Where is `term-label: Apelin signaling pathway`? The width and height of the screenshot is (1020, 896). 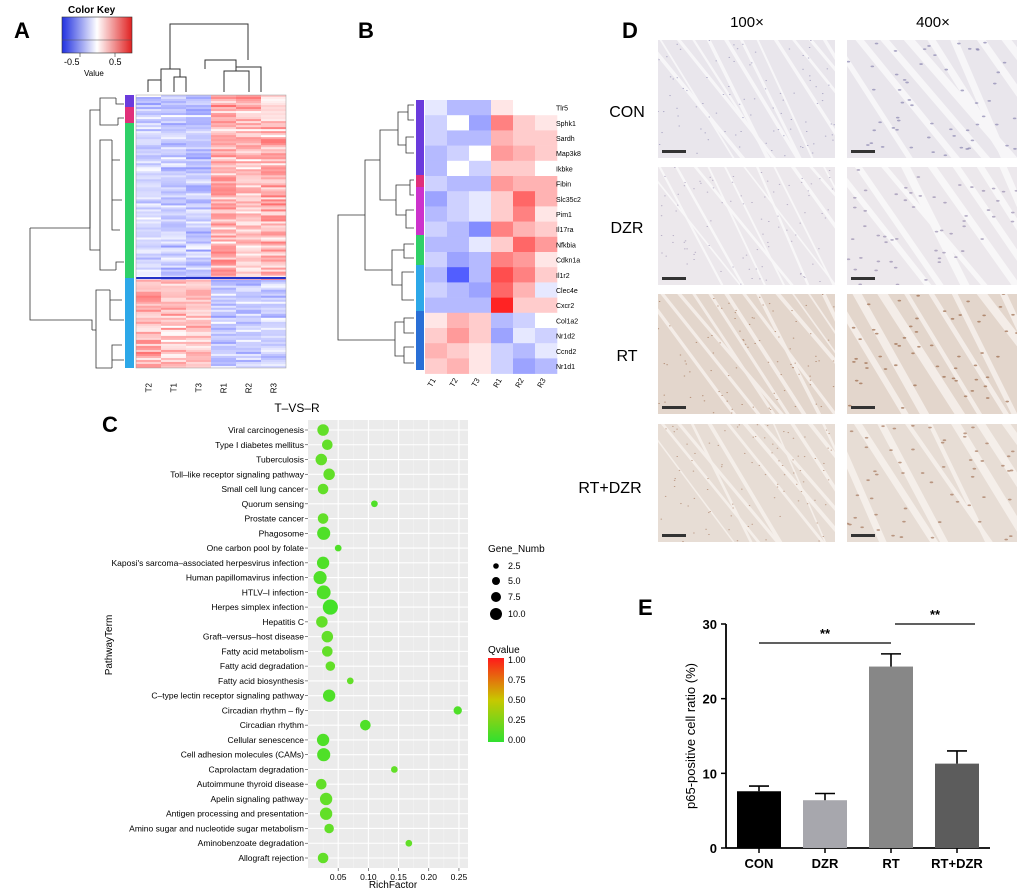
term-label: Apelin signaling pathway is located at coordinates (257, 799).